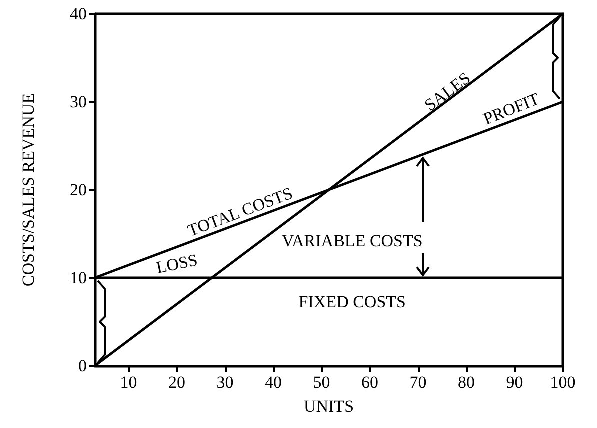  Describe the element at coordinates (78, 190) in the screenshot. I see `y-tick-label: 20` at that location.